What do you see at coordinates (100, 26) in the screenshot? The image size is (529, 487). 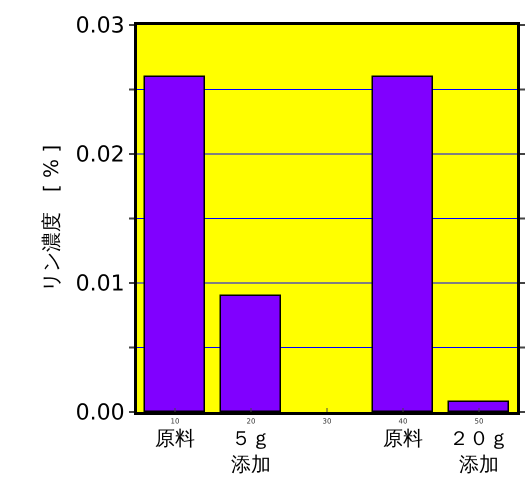 I see `y-tick-label: 0.03` at bounding box center [100, 26].